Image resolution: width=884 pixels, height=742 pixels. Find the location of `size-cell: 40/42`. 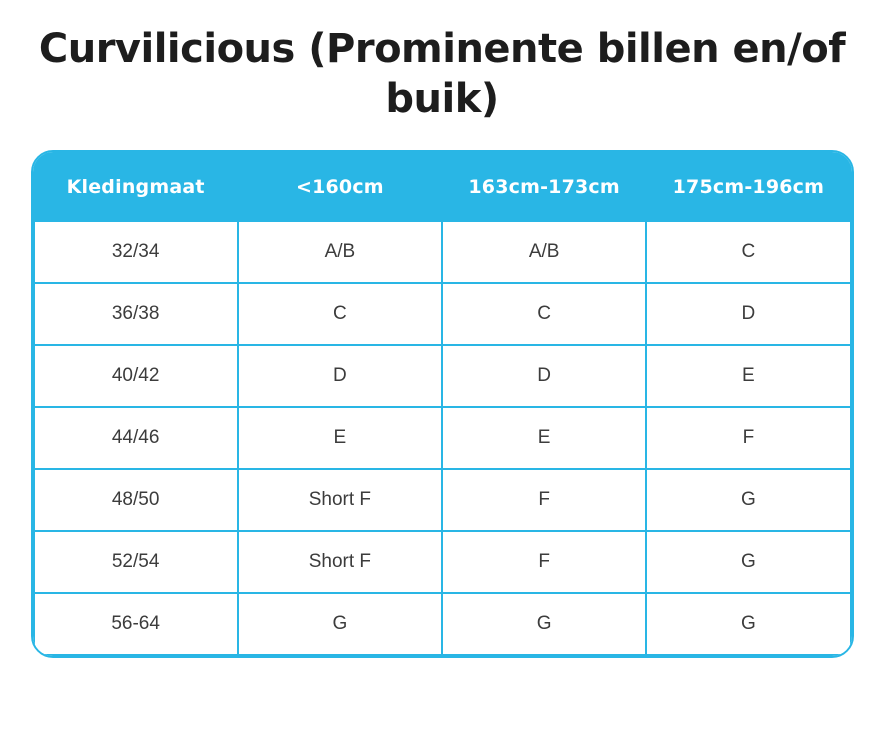

size-cell: 40/42 is located at coordinates (135, 376).